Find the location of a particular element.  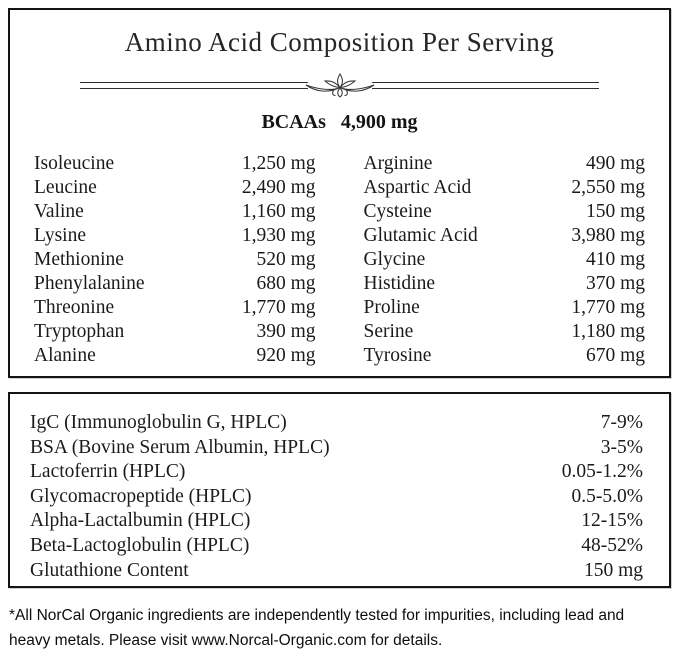

amino-amount: 920 mg is located at coordinates (286, 355).